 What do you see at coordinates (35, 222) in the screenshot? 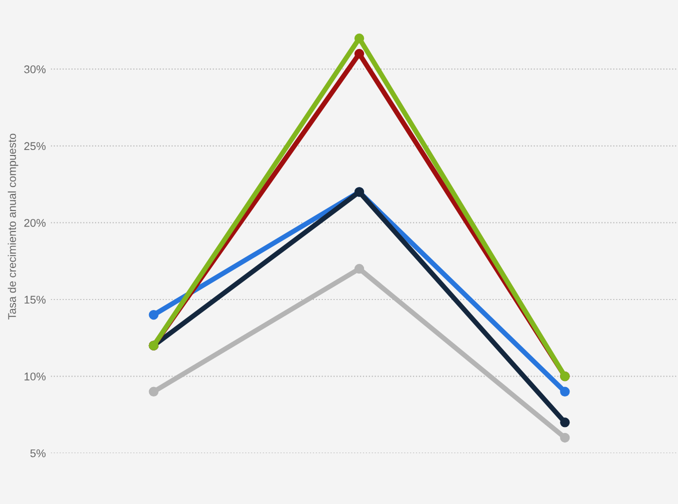
I see `y-tick-label: 20%` at bounding box center [35, 222].